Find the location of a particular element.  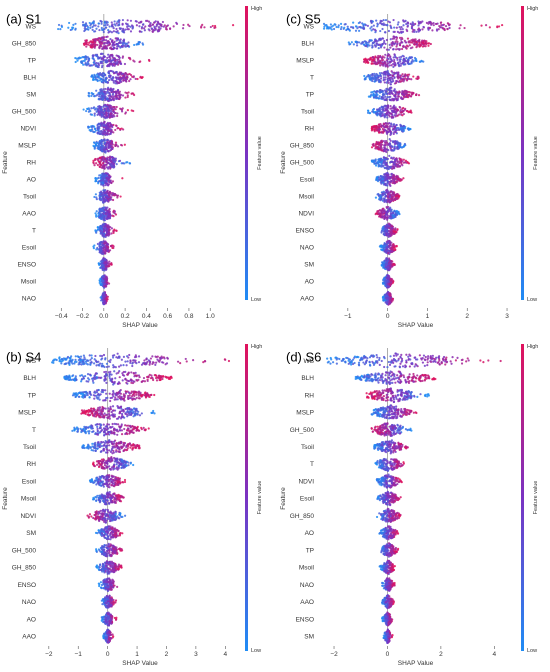

y-axis-label: Feature is located at coordinates (5, 162).